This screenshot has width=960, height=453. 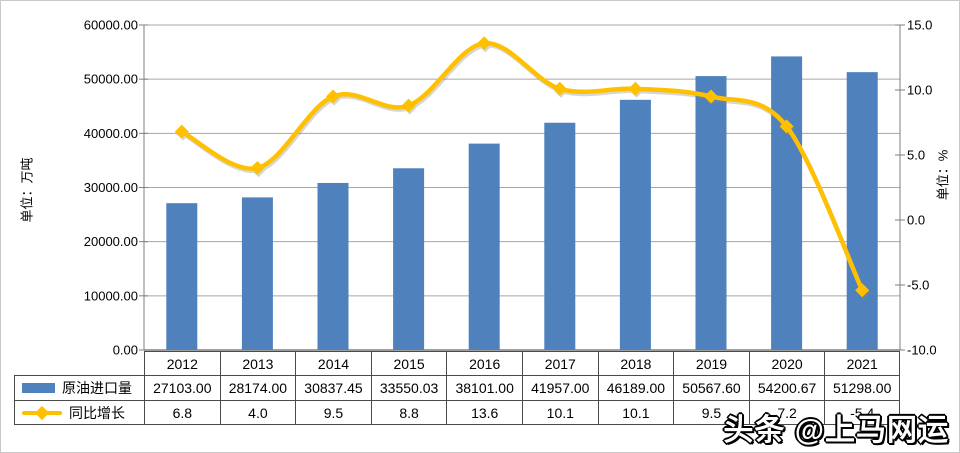 What do you see at coordinates (918, 285) in the screenshot?
I see `right-axis-tick-label: -5.0` at bounding box center [918, 285].